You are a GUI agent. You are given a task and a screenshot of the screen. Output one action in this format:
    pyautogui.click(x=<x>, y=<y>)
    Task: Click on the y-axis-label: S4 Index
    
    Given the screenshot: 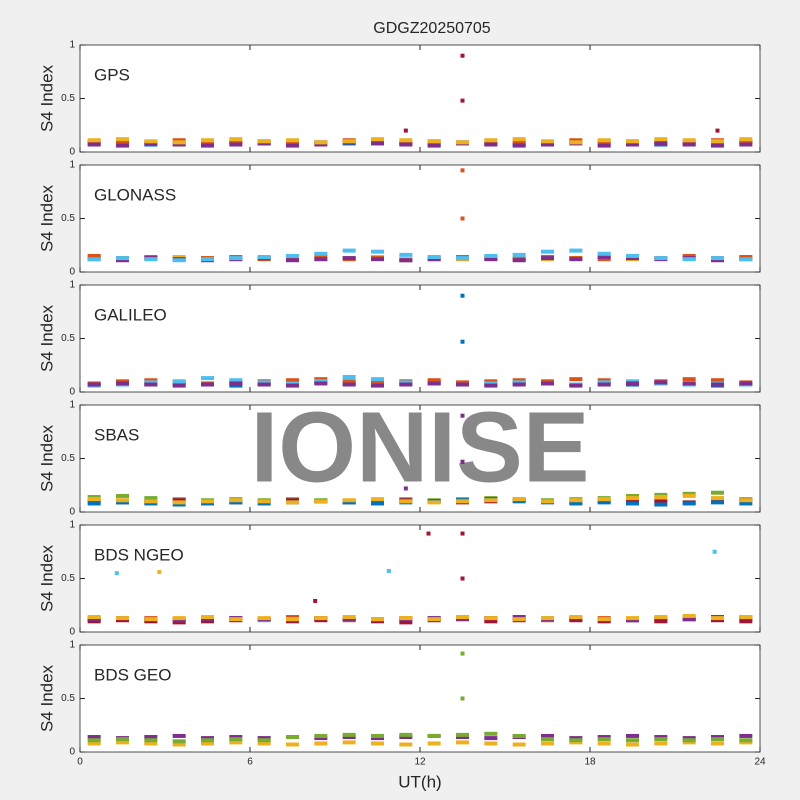 What is the action you would take?
    pyautogui.click(x=46, y=218)
    